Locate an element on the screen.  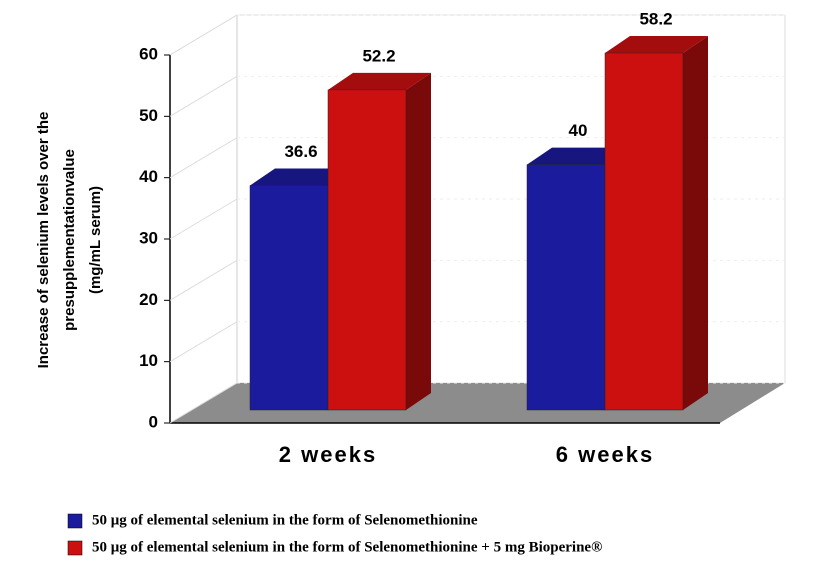
y-tick-label: 0 is located at coordinates (153, 421).